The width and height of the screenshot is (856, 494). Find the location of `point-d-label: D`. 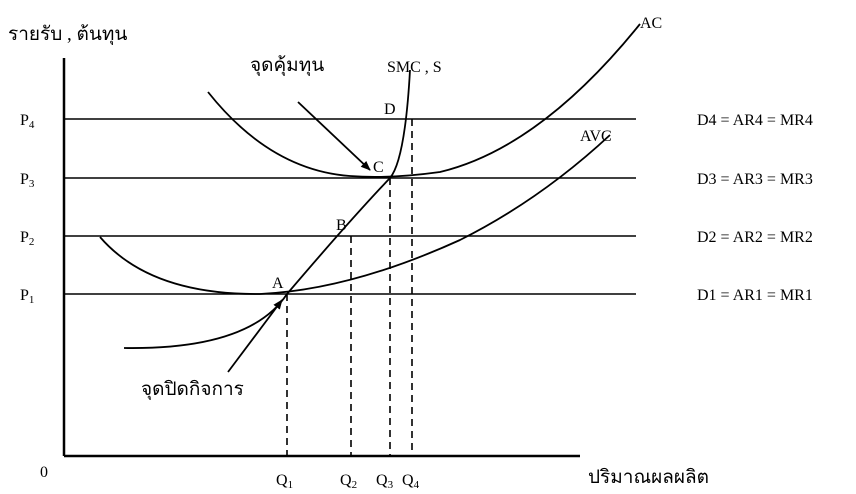

point-d-label: D is located at coordinates (390, 109).